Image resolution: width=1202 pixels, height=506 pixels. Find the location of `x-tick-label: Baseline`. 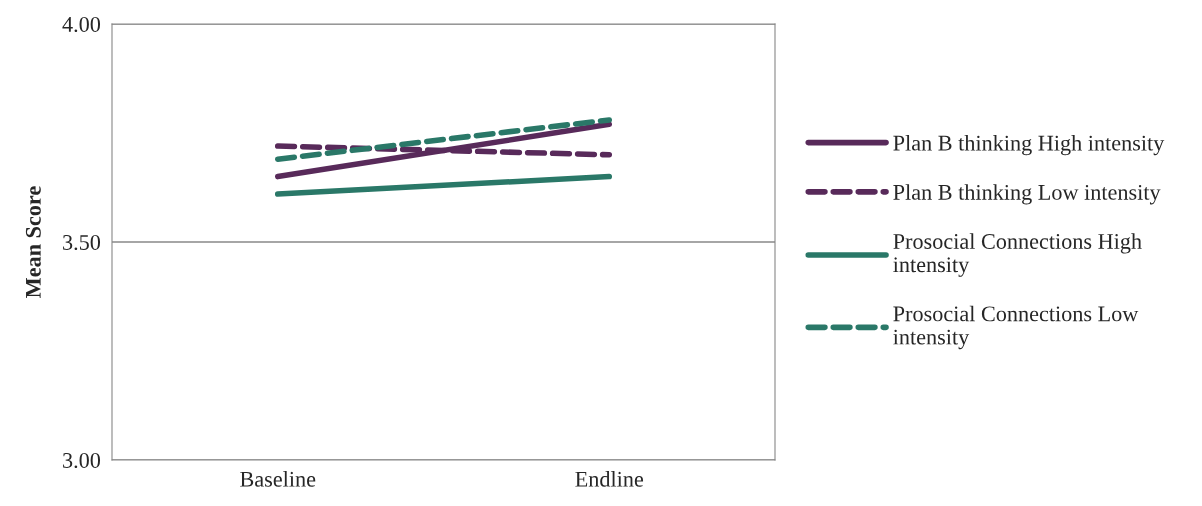

x-tick-label: Baseline is located at coordinates (278, 479).